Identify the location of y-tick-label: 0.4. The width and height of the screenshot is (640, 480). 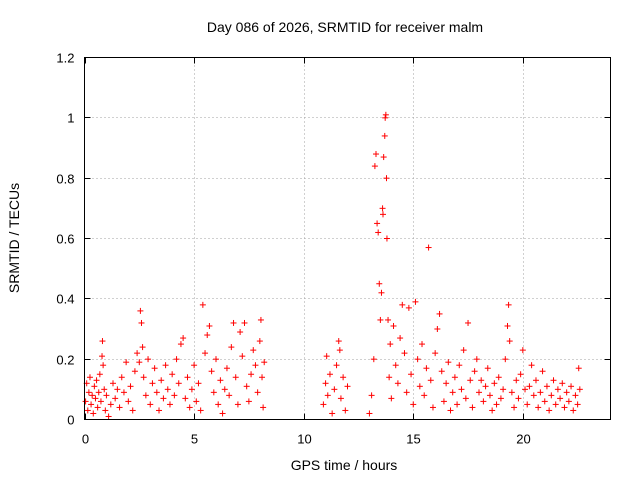
(65, 299).